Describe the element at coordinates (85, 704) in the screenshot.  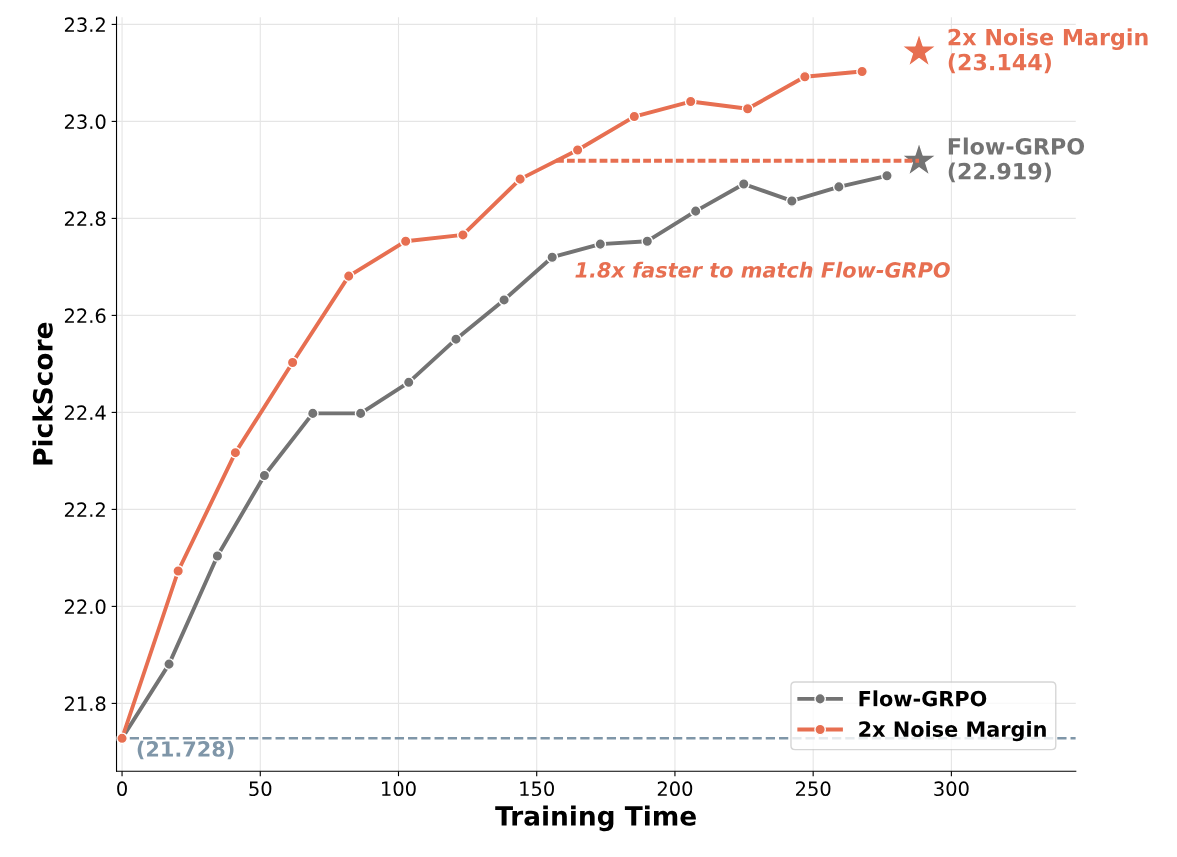
I see `y-tick-label: 21.8` at that location.